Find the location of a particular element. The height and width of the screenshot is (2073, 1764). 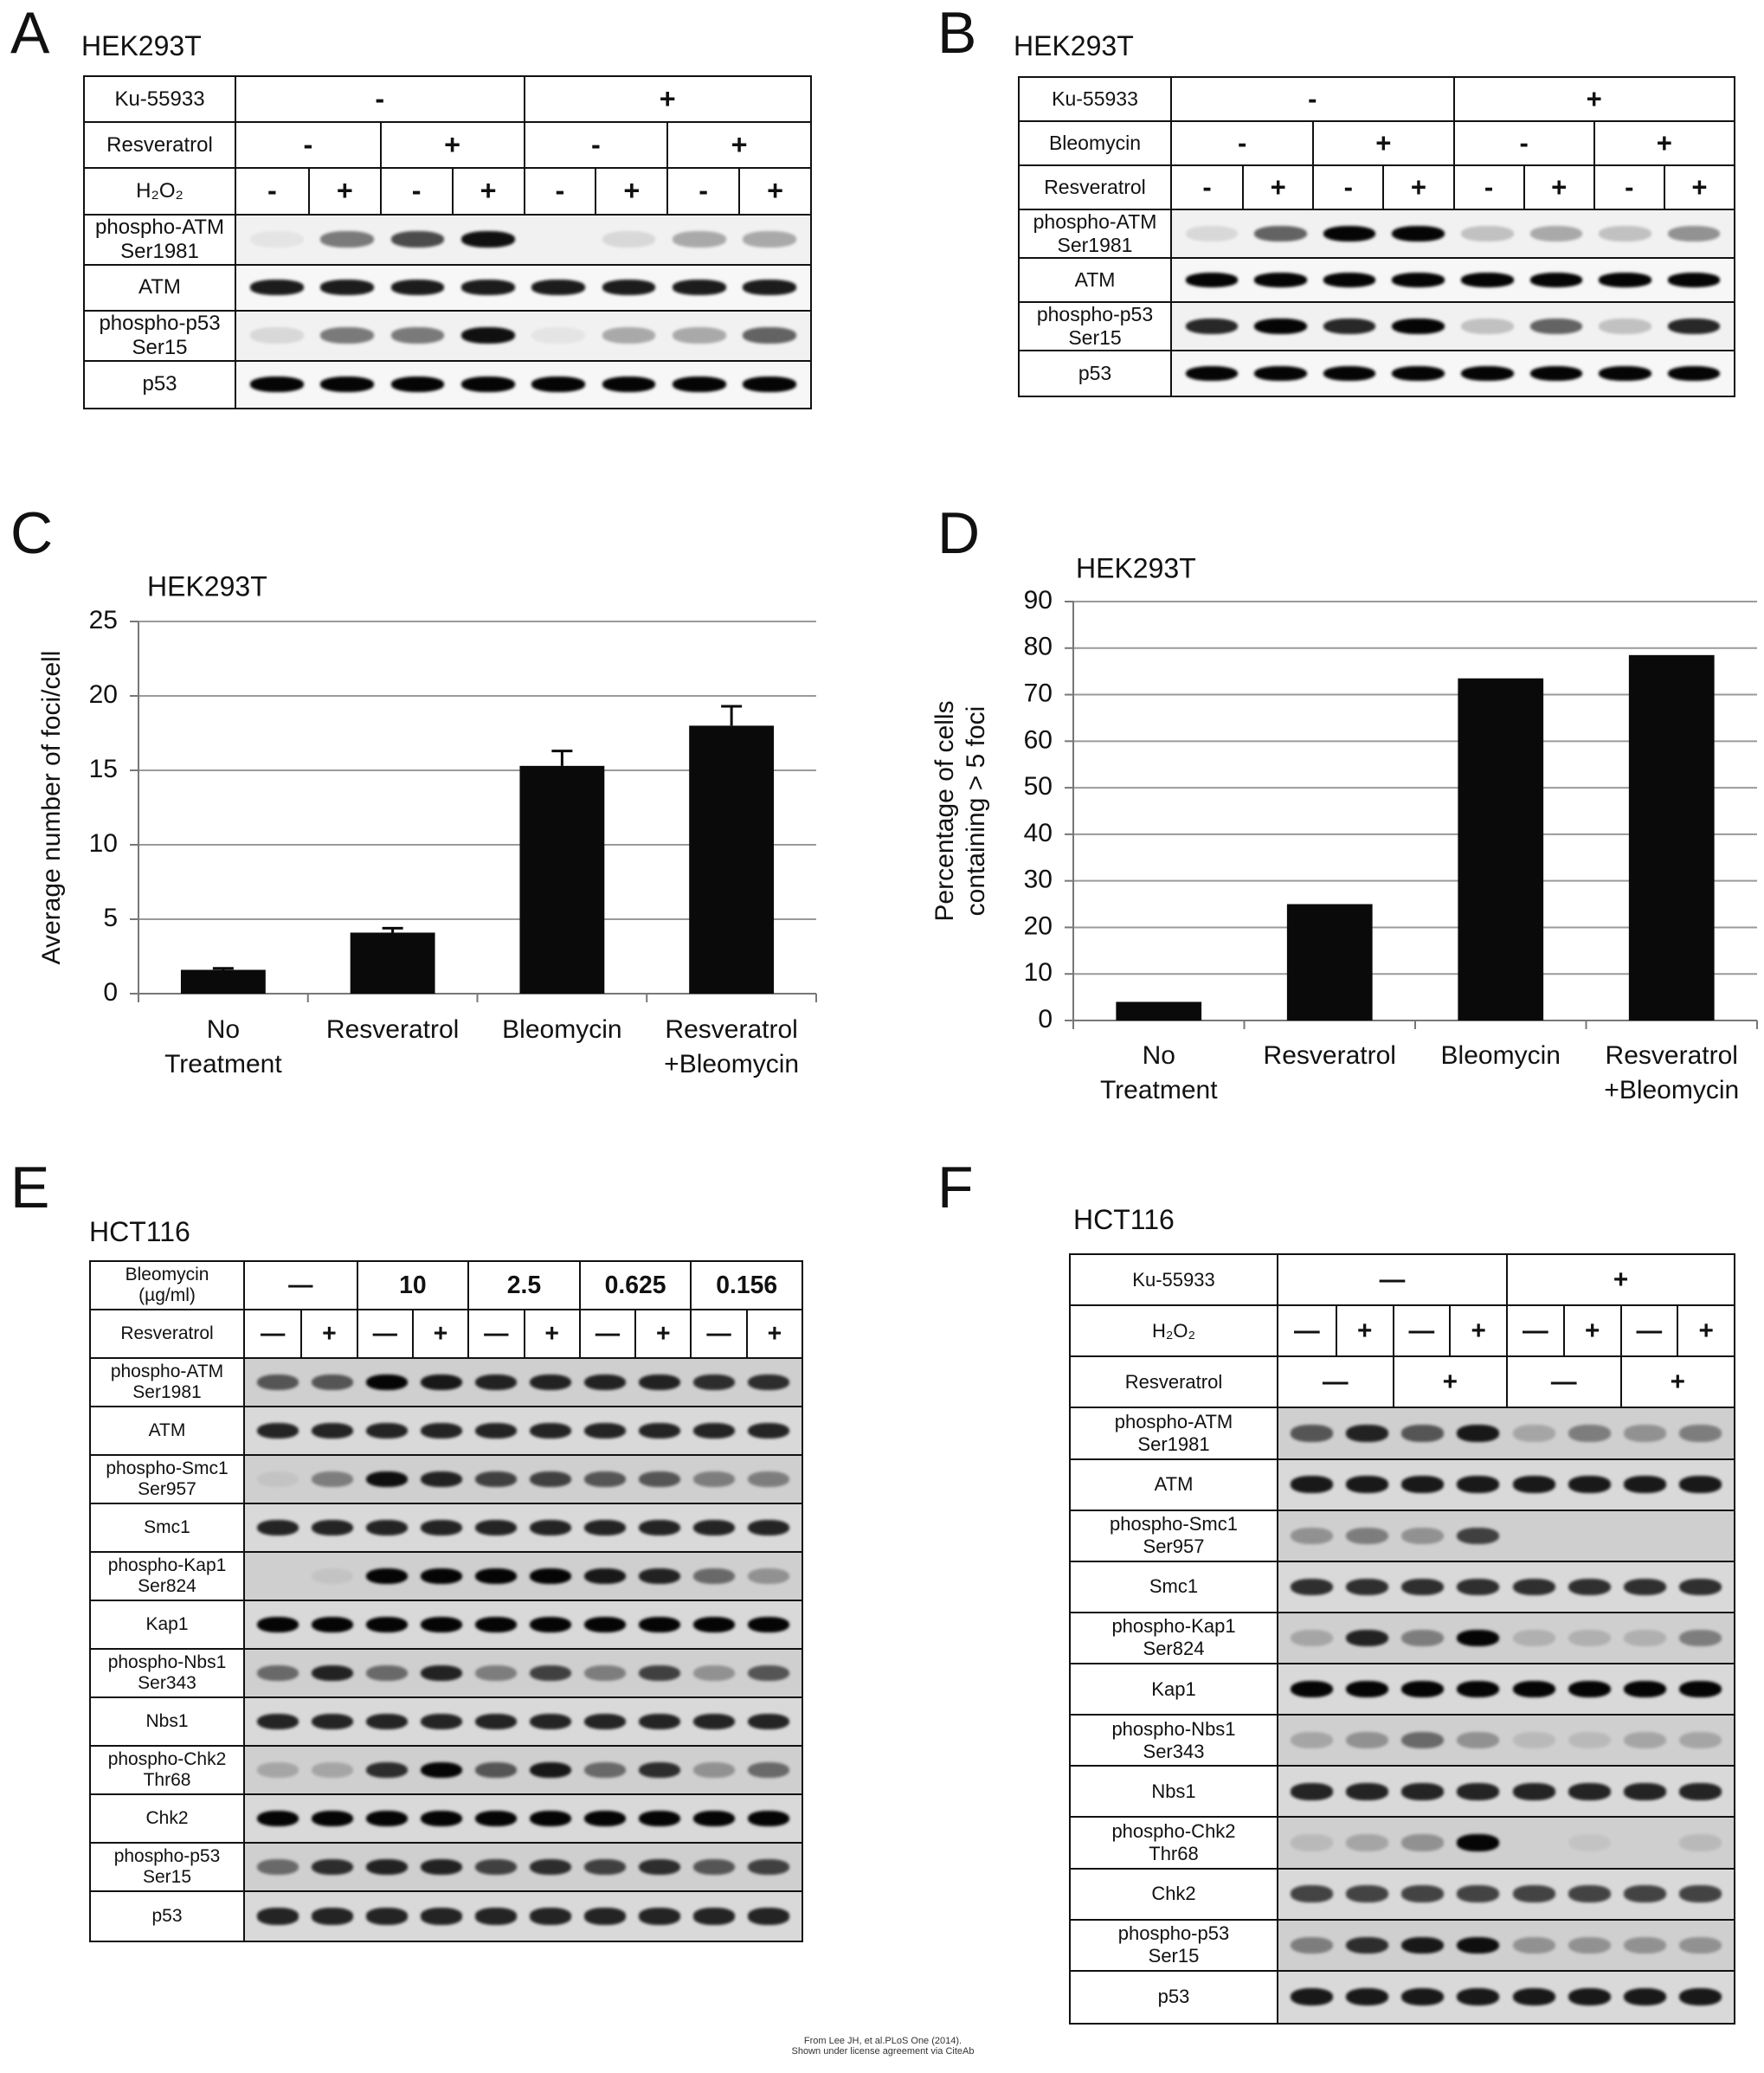

y-tick-label: 20 is located at coordinates (1038, 925).